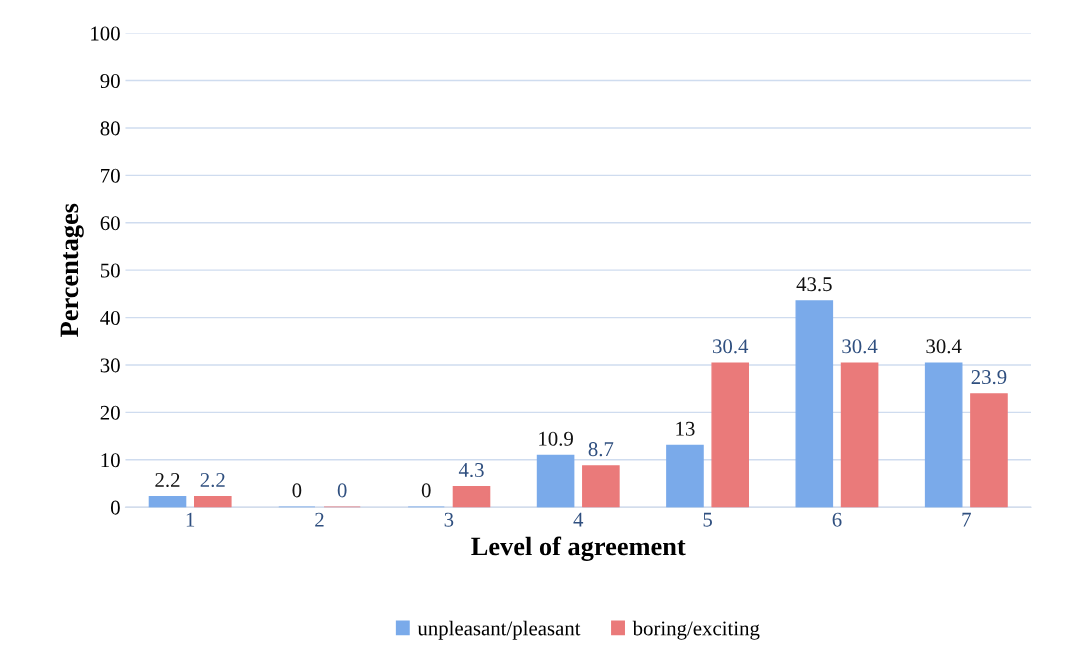  I want to click on data-label: 23.9, so click(989, 377).